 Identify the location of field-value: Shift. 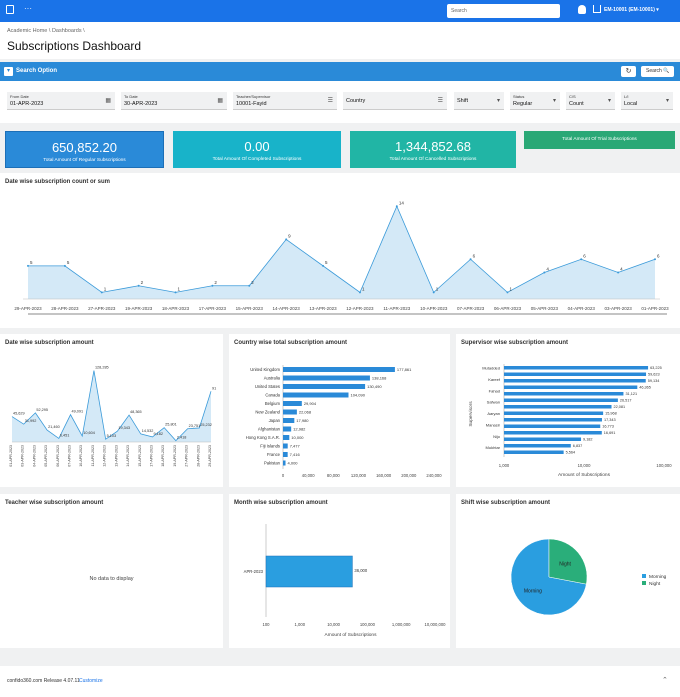
(463, 101).